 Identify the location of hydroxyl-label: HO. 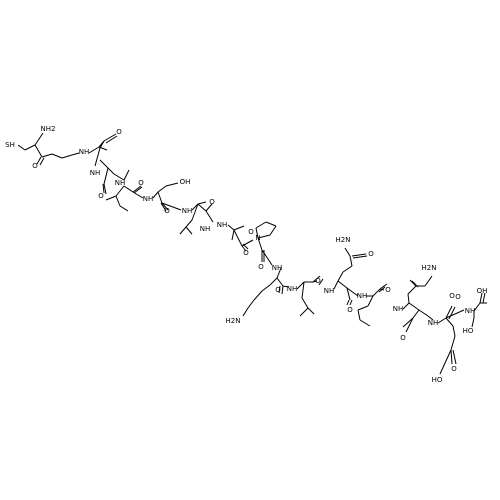
(468, 331).